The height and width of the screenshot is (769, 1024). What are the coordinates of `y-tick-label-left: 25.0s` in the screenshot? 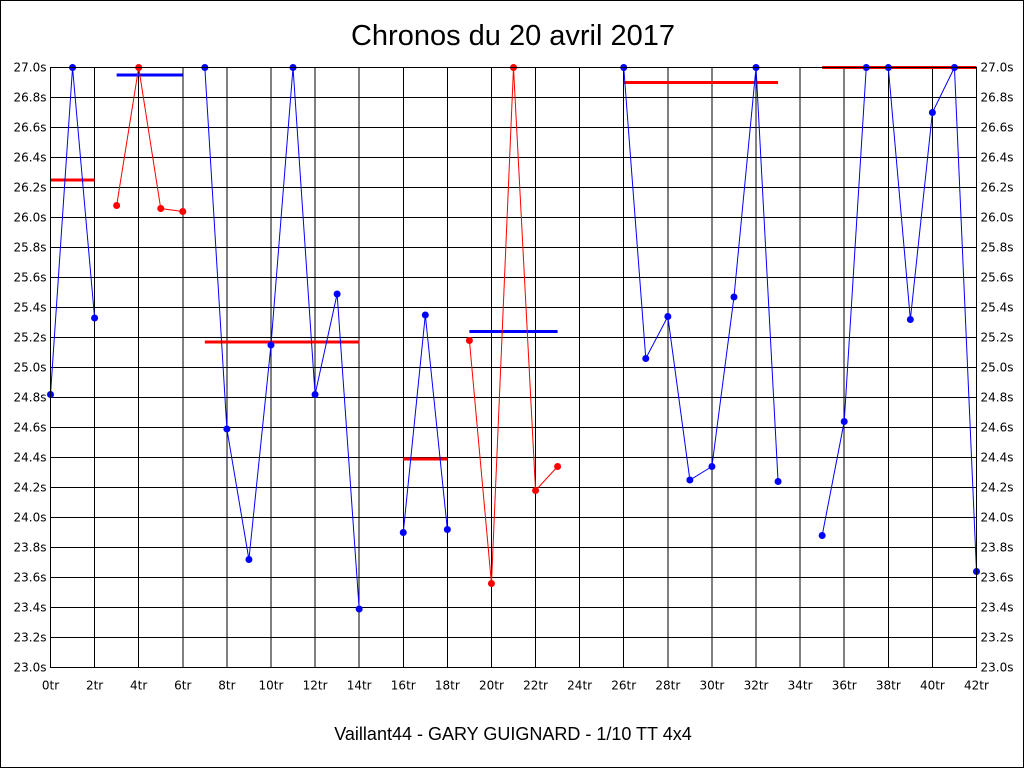 It's located at (30, 368).